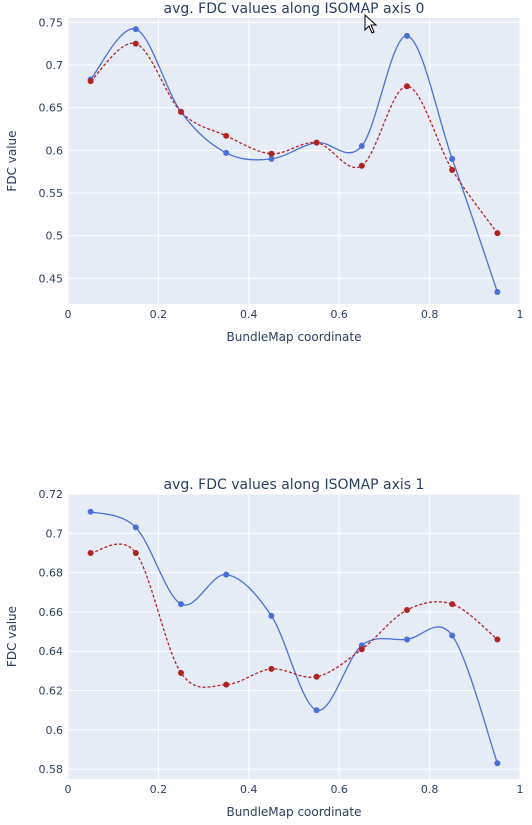 This screenshot has height=825, width=532. What do you see at coordinates (294, 615) in the screenshot?
I see `series-line` at bounding box center [294, 615].